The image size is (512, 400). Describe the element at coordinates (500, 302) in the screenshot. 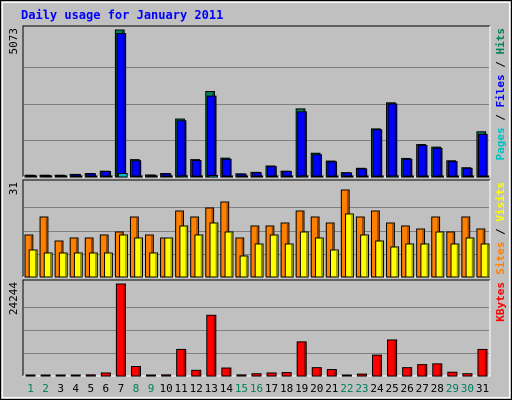

I see `panel-kbytes-legend: KBytes` at that location.